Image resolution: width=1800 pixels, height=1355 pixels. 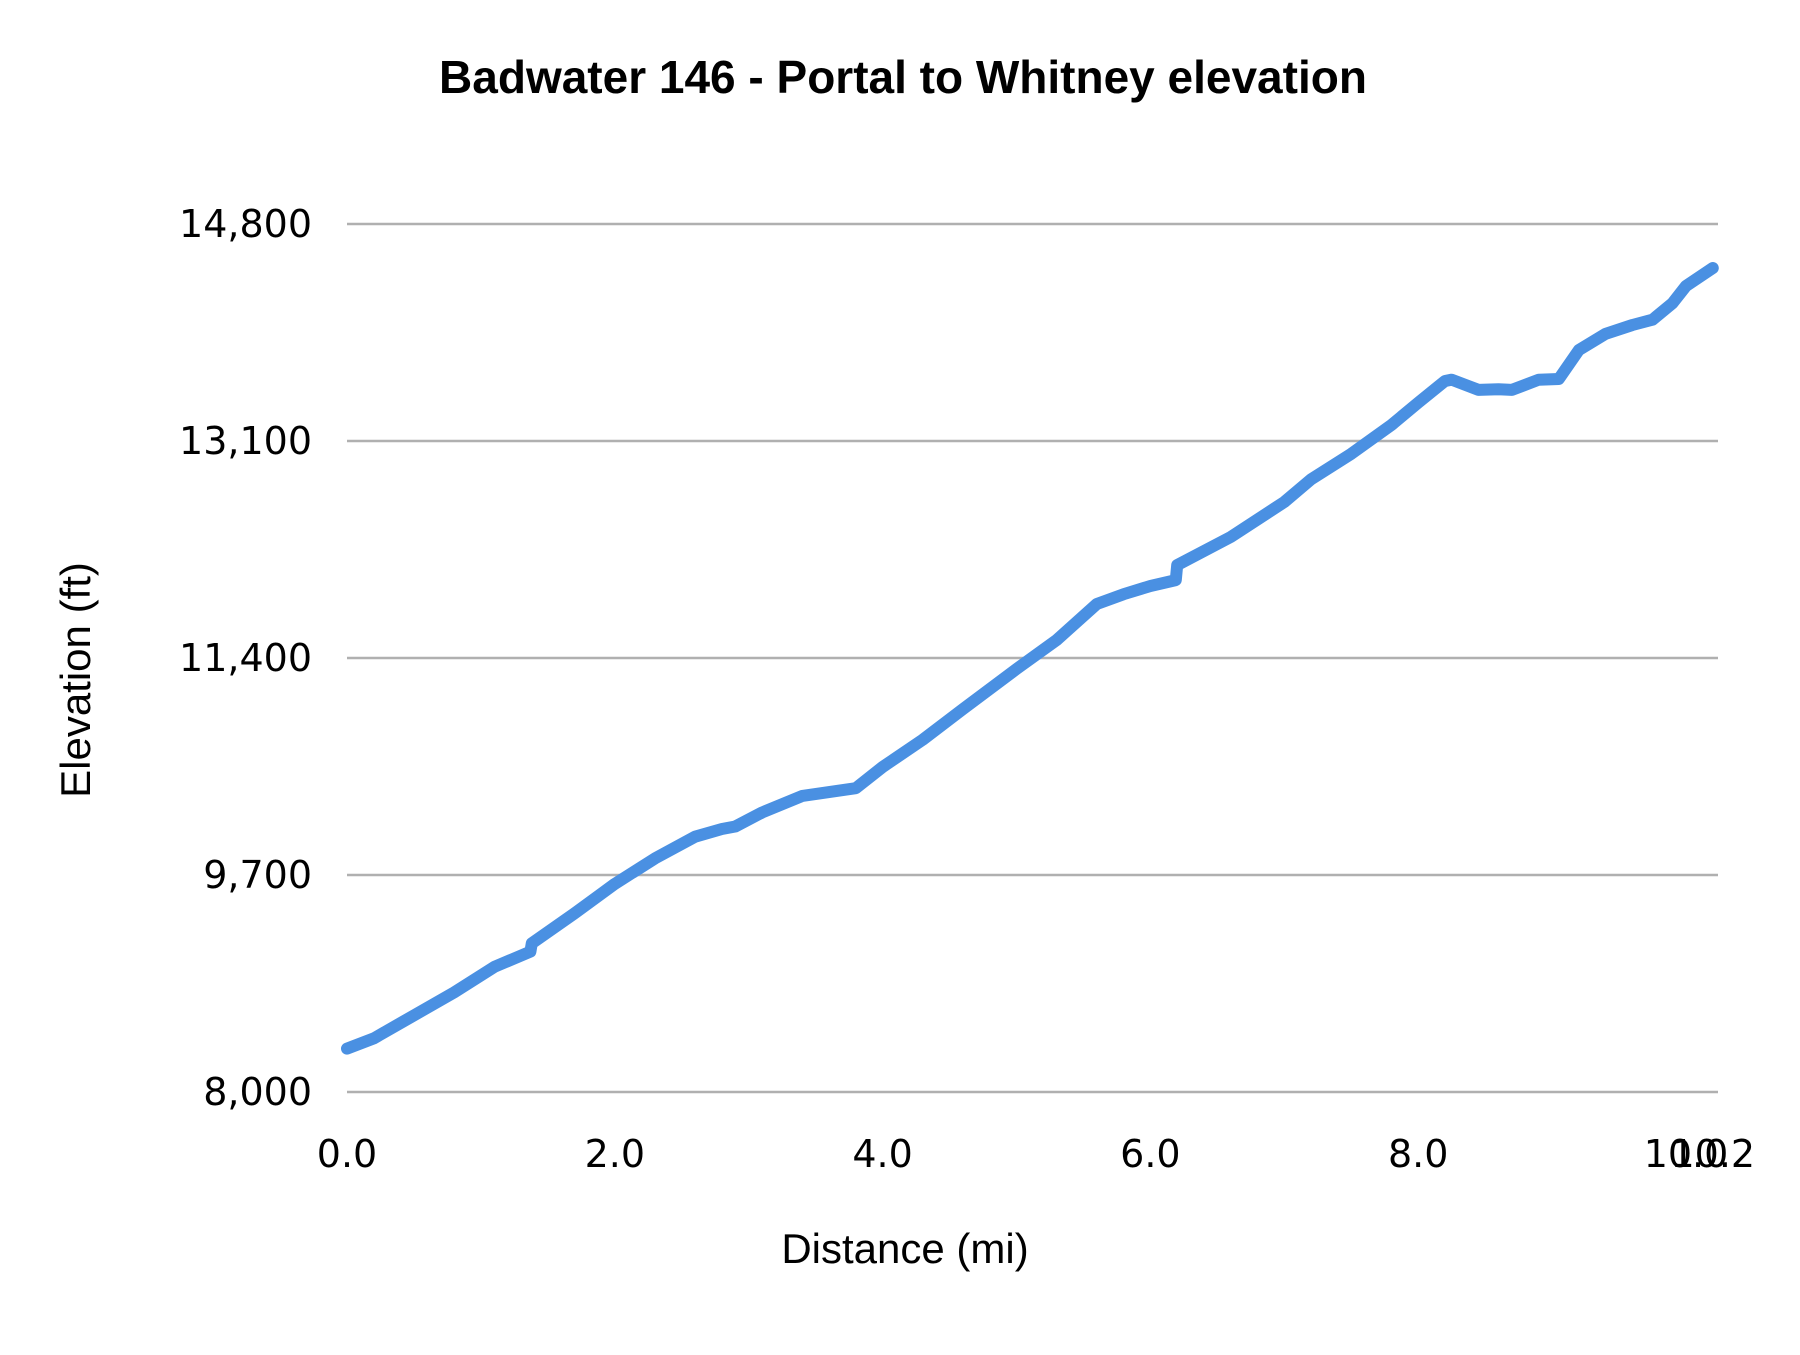 I want to click on y-tick-label: 14,800, so click(x=245, y=224).